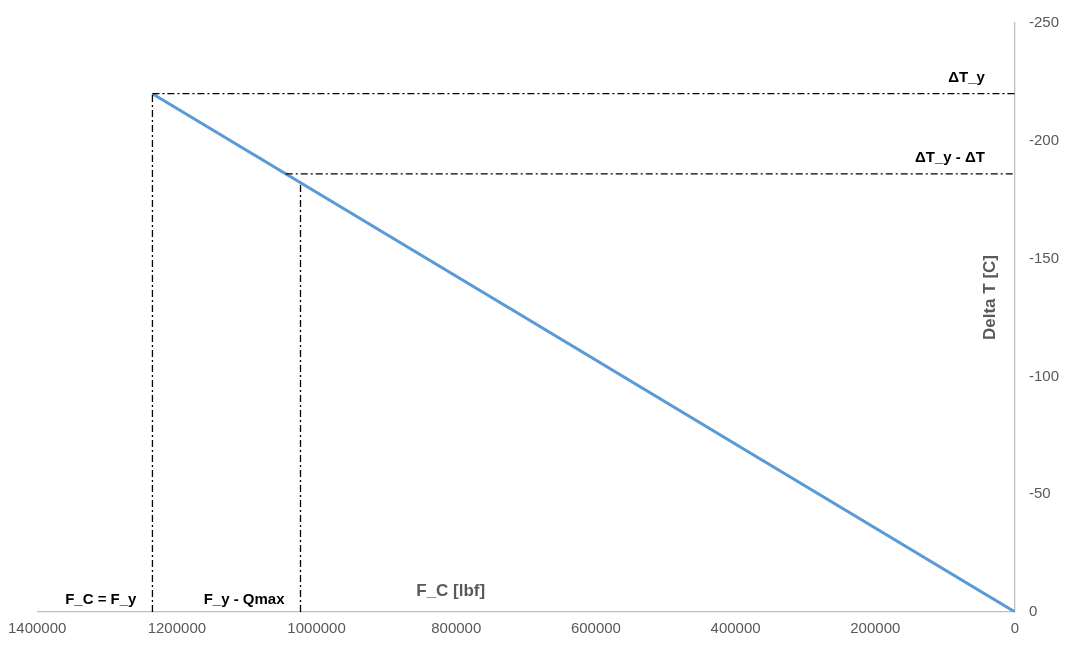 The width and height of the screenshot is (1081, 650). Describe the element at coordinates (456, 628) in the screenshot. I see `x-tick-label: 800000` at that location.